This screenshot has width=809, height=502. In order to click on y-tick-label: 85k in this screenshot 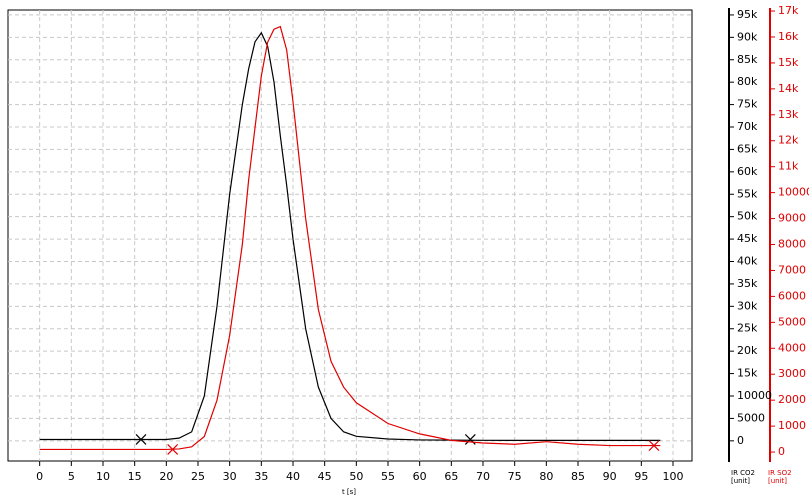, I will do `click(747, 59)`.